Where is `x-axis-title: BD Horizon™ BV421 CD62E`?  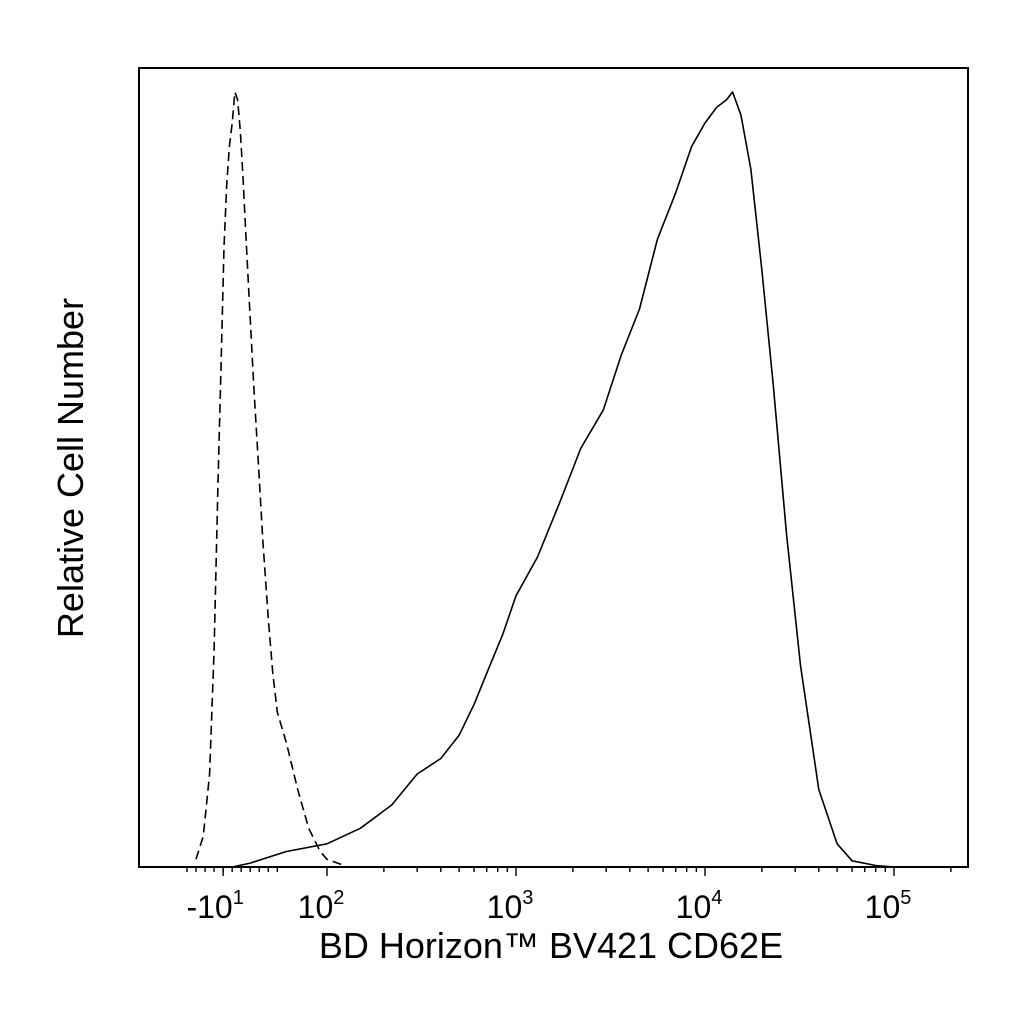
x-axis-title: BD Horizon™ BV421 CD62E is located at coordinates (551, 945).